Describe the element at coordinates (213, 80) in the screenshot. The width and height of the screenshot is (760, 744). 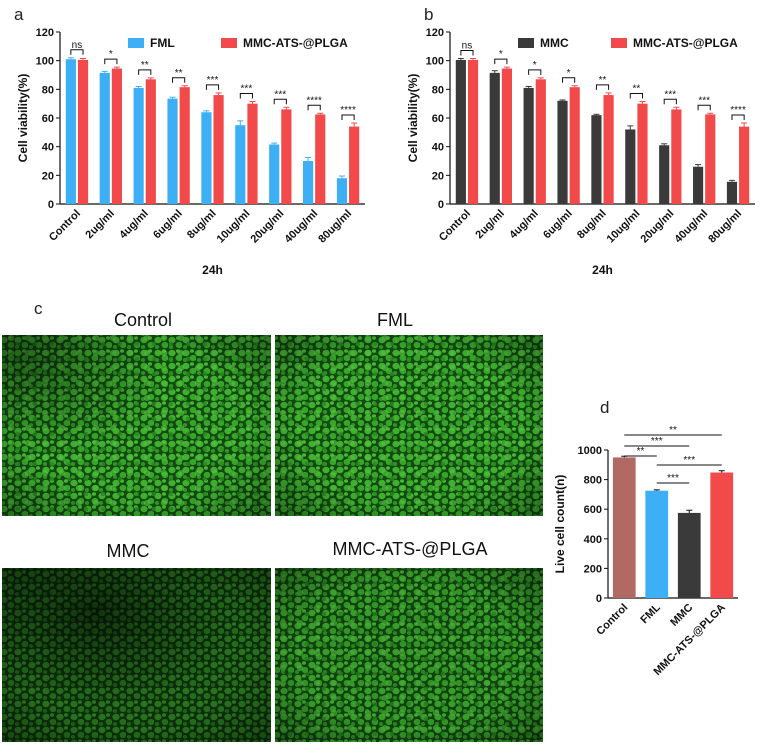
I see `significance-label: ***` at that location.